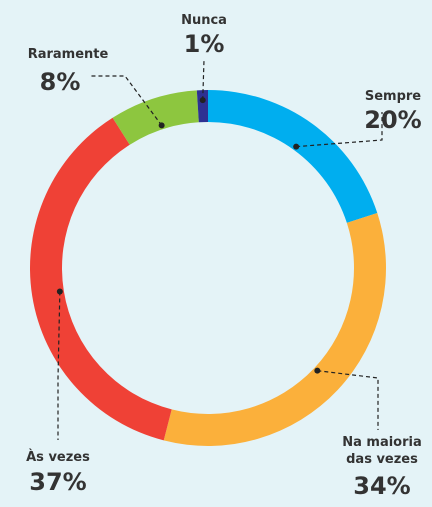 The height and width of the screenshot is (507, 432). I want to click on category-label: Sempre, so click(393, 96).